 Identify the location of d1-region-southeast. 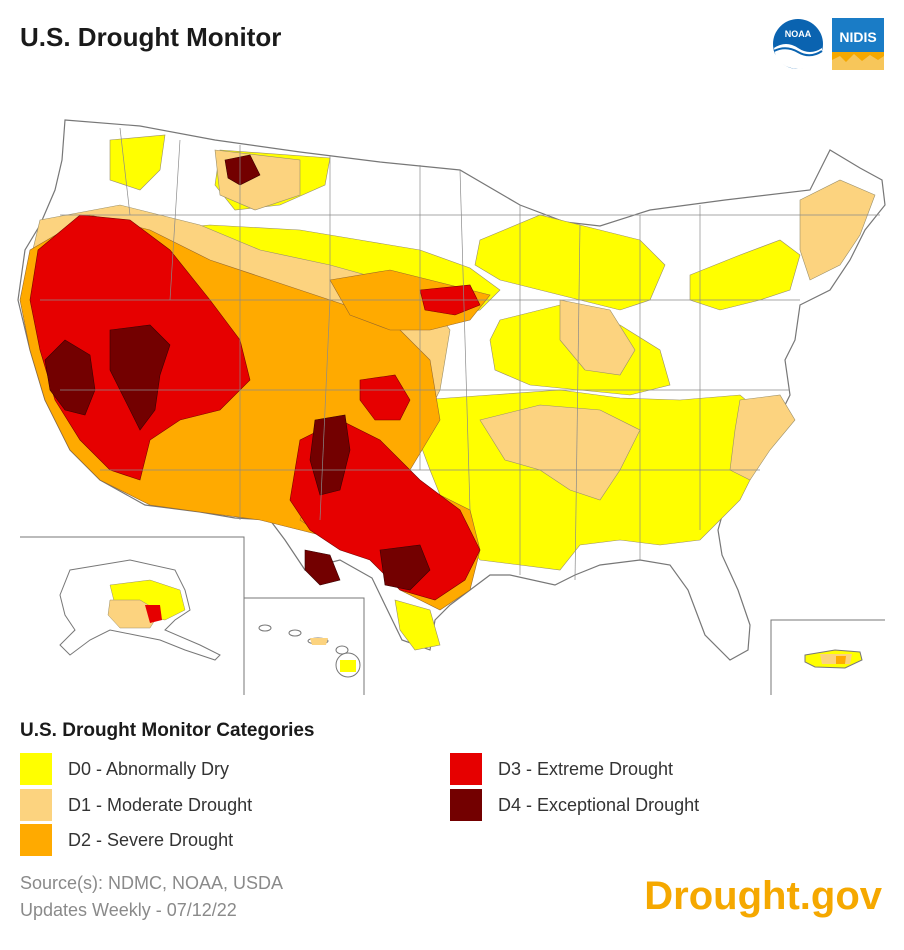
(762, 437).